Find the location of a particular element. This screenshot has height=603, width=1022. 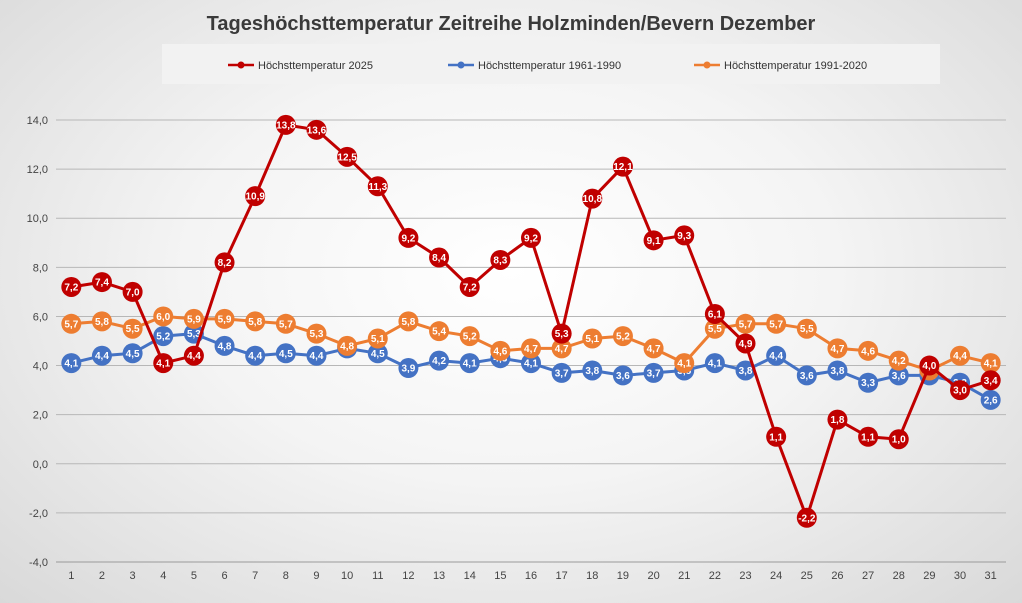

data-label: 4,6 is located at coordinates (868, 351).